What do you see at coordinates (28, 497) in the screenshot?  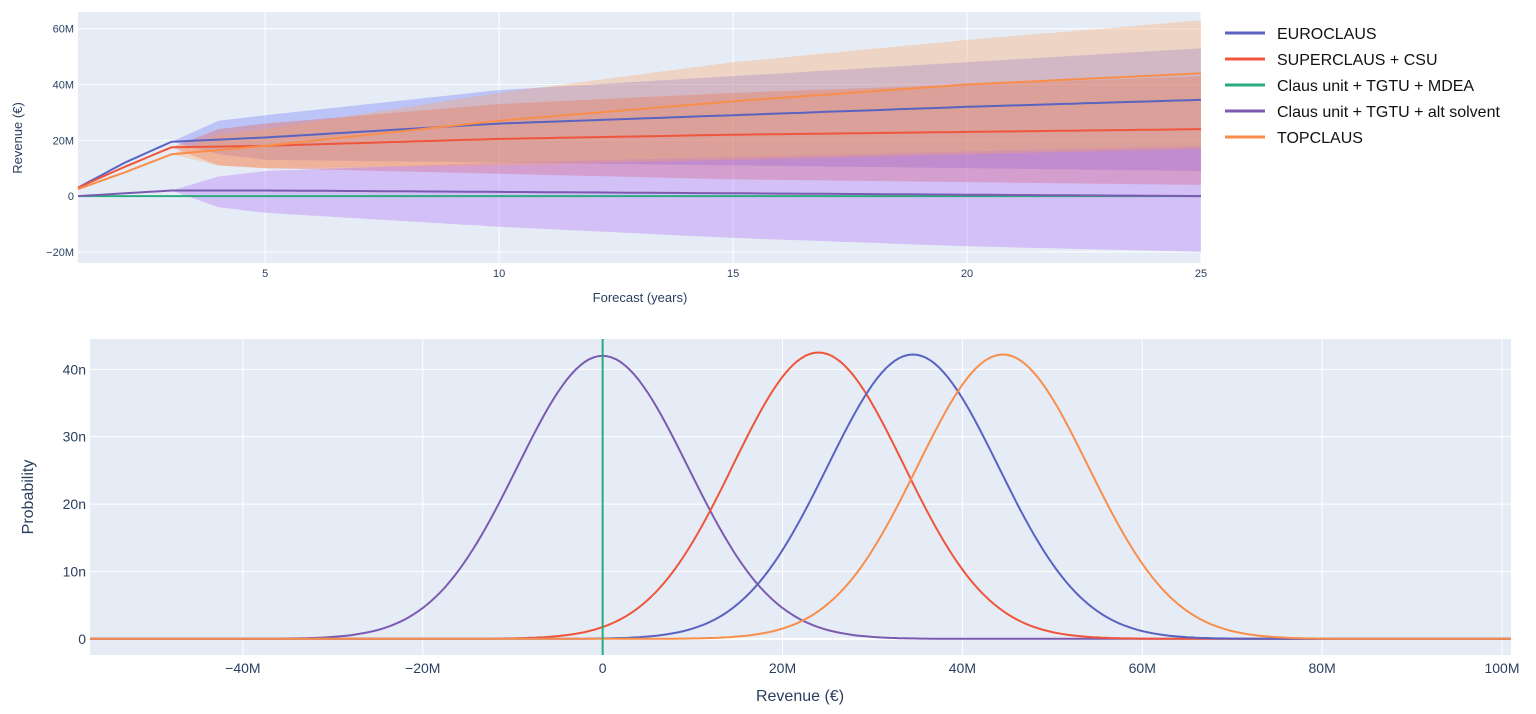 I see `distribution-y-axis-label: Probability` at bounding box center [28, 497].